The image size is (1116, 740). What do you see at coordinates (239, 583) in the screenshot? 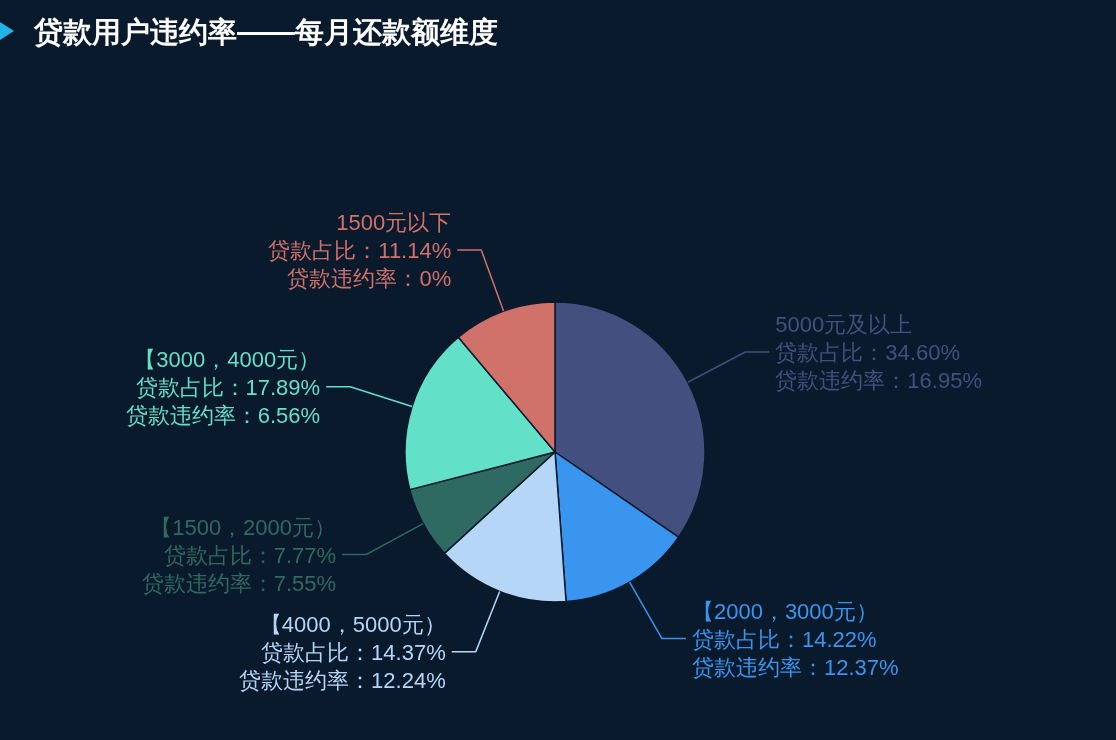
I see `text: 贷款违约率：7.55%` at bounding box center [239, 583].